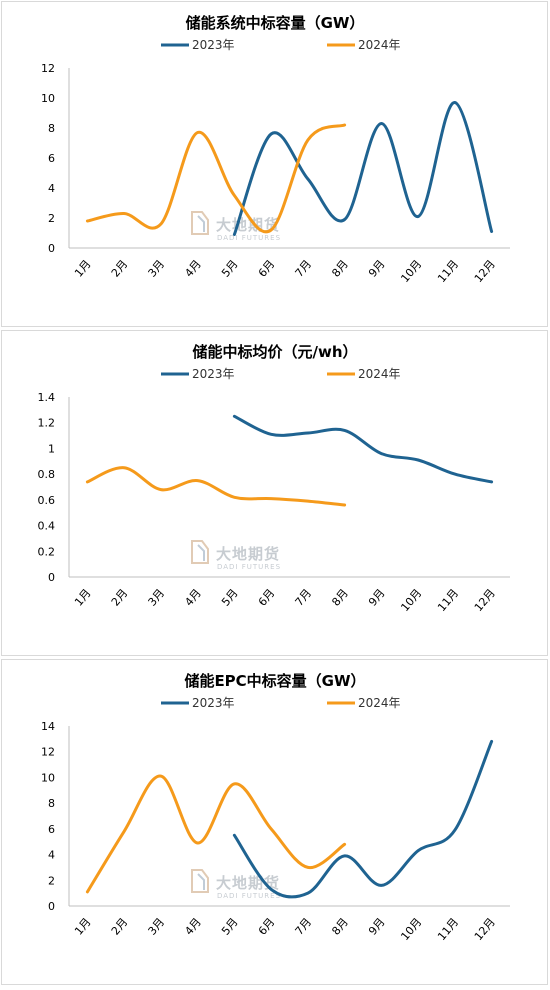 This screenshot has width=550, height=990. I want to click on y-tick-label: 0, so click(51, 906).